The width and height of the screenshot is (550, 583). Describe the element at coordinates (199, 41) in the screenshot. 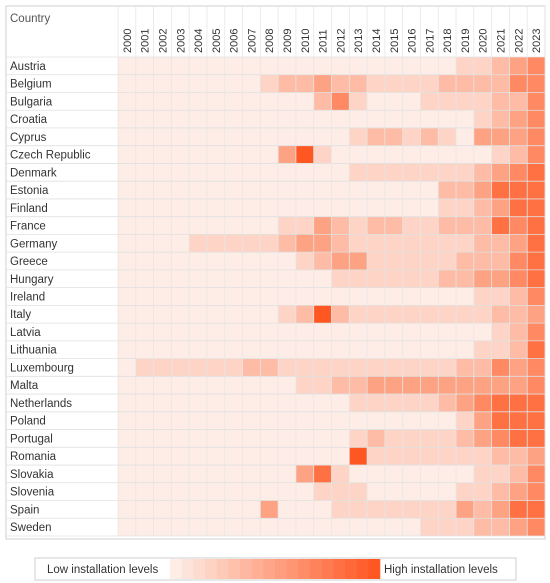

I see `year-label: 2004` at that location.